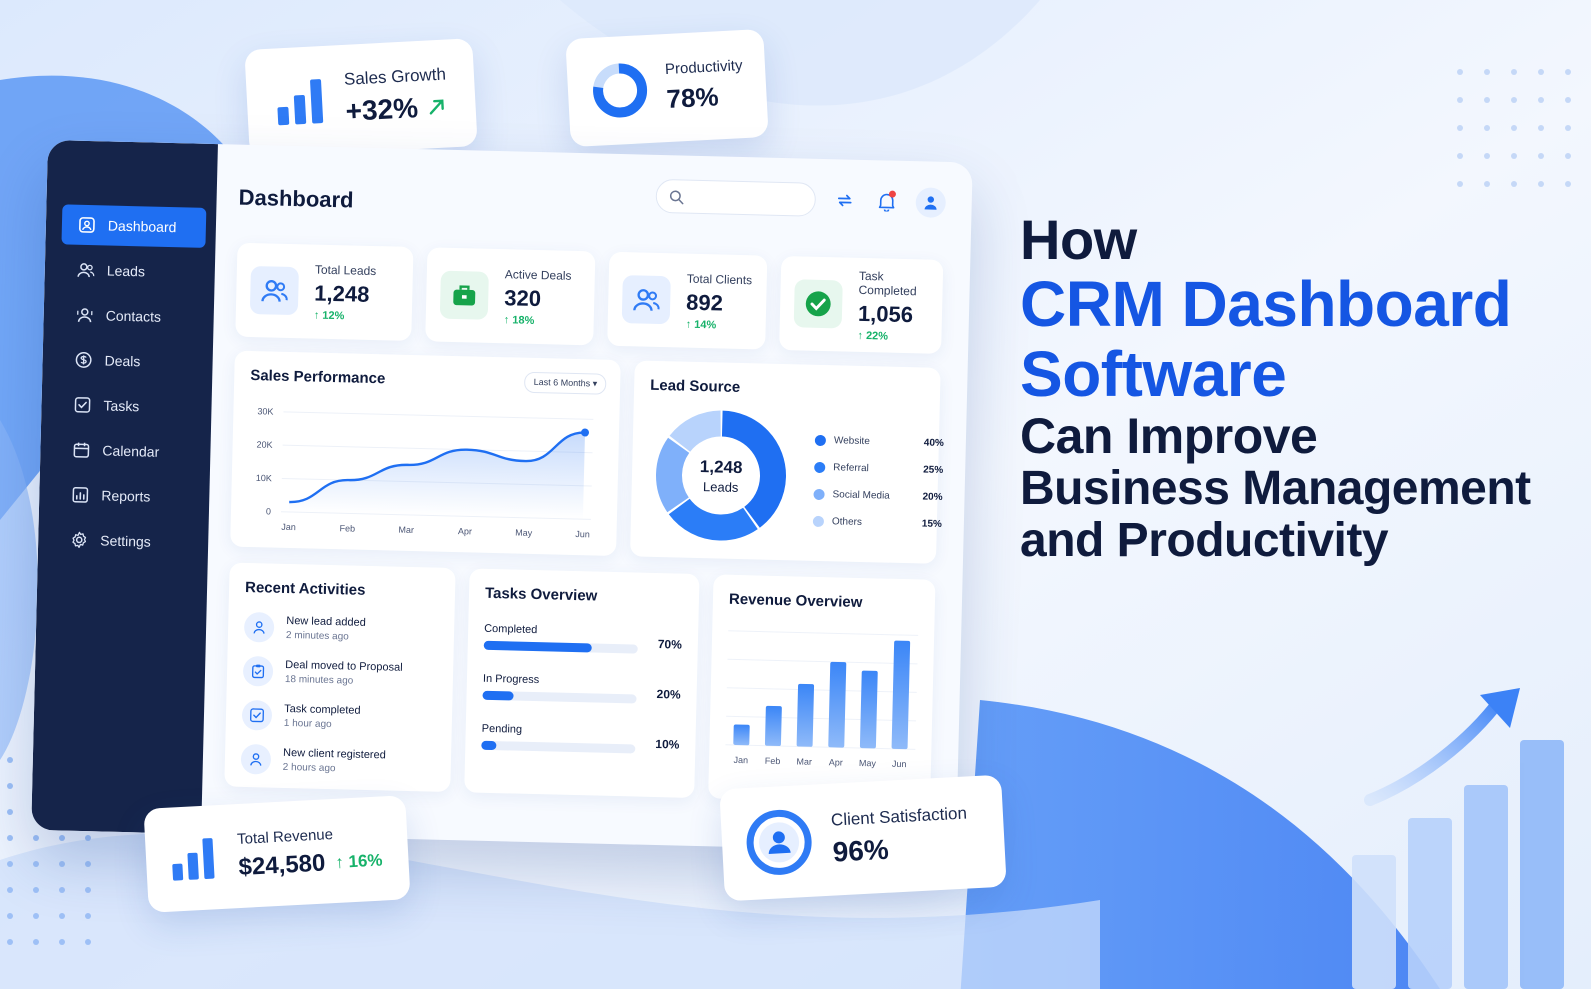  I want to click on search-input, so click(749, 198).